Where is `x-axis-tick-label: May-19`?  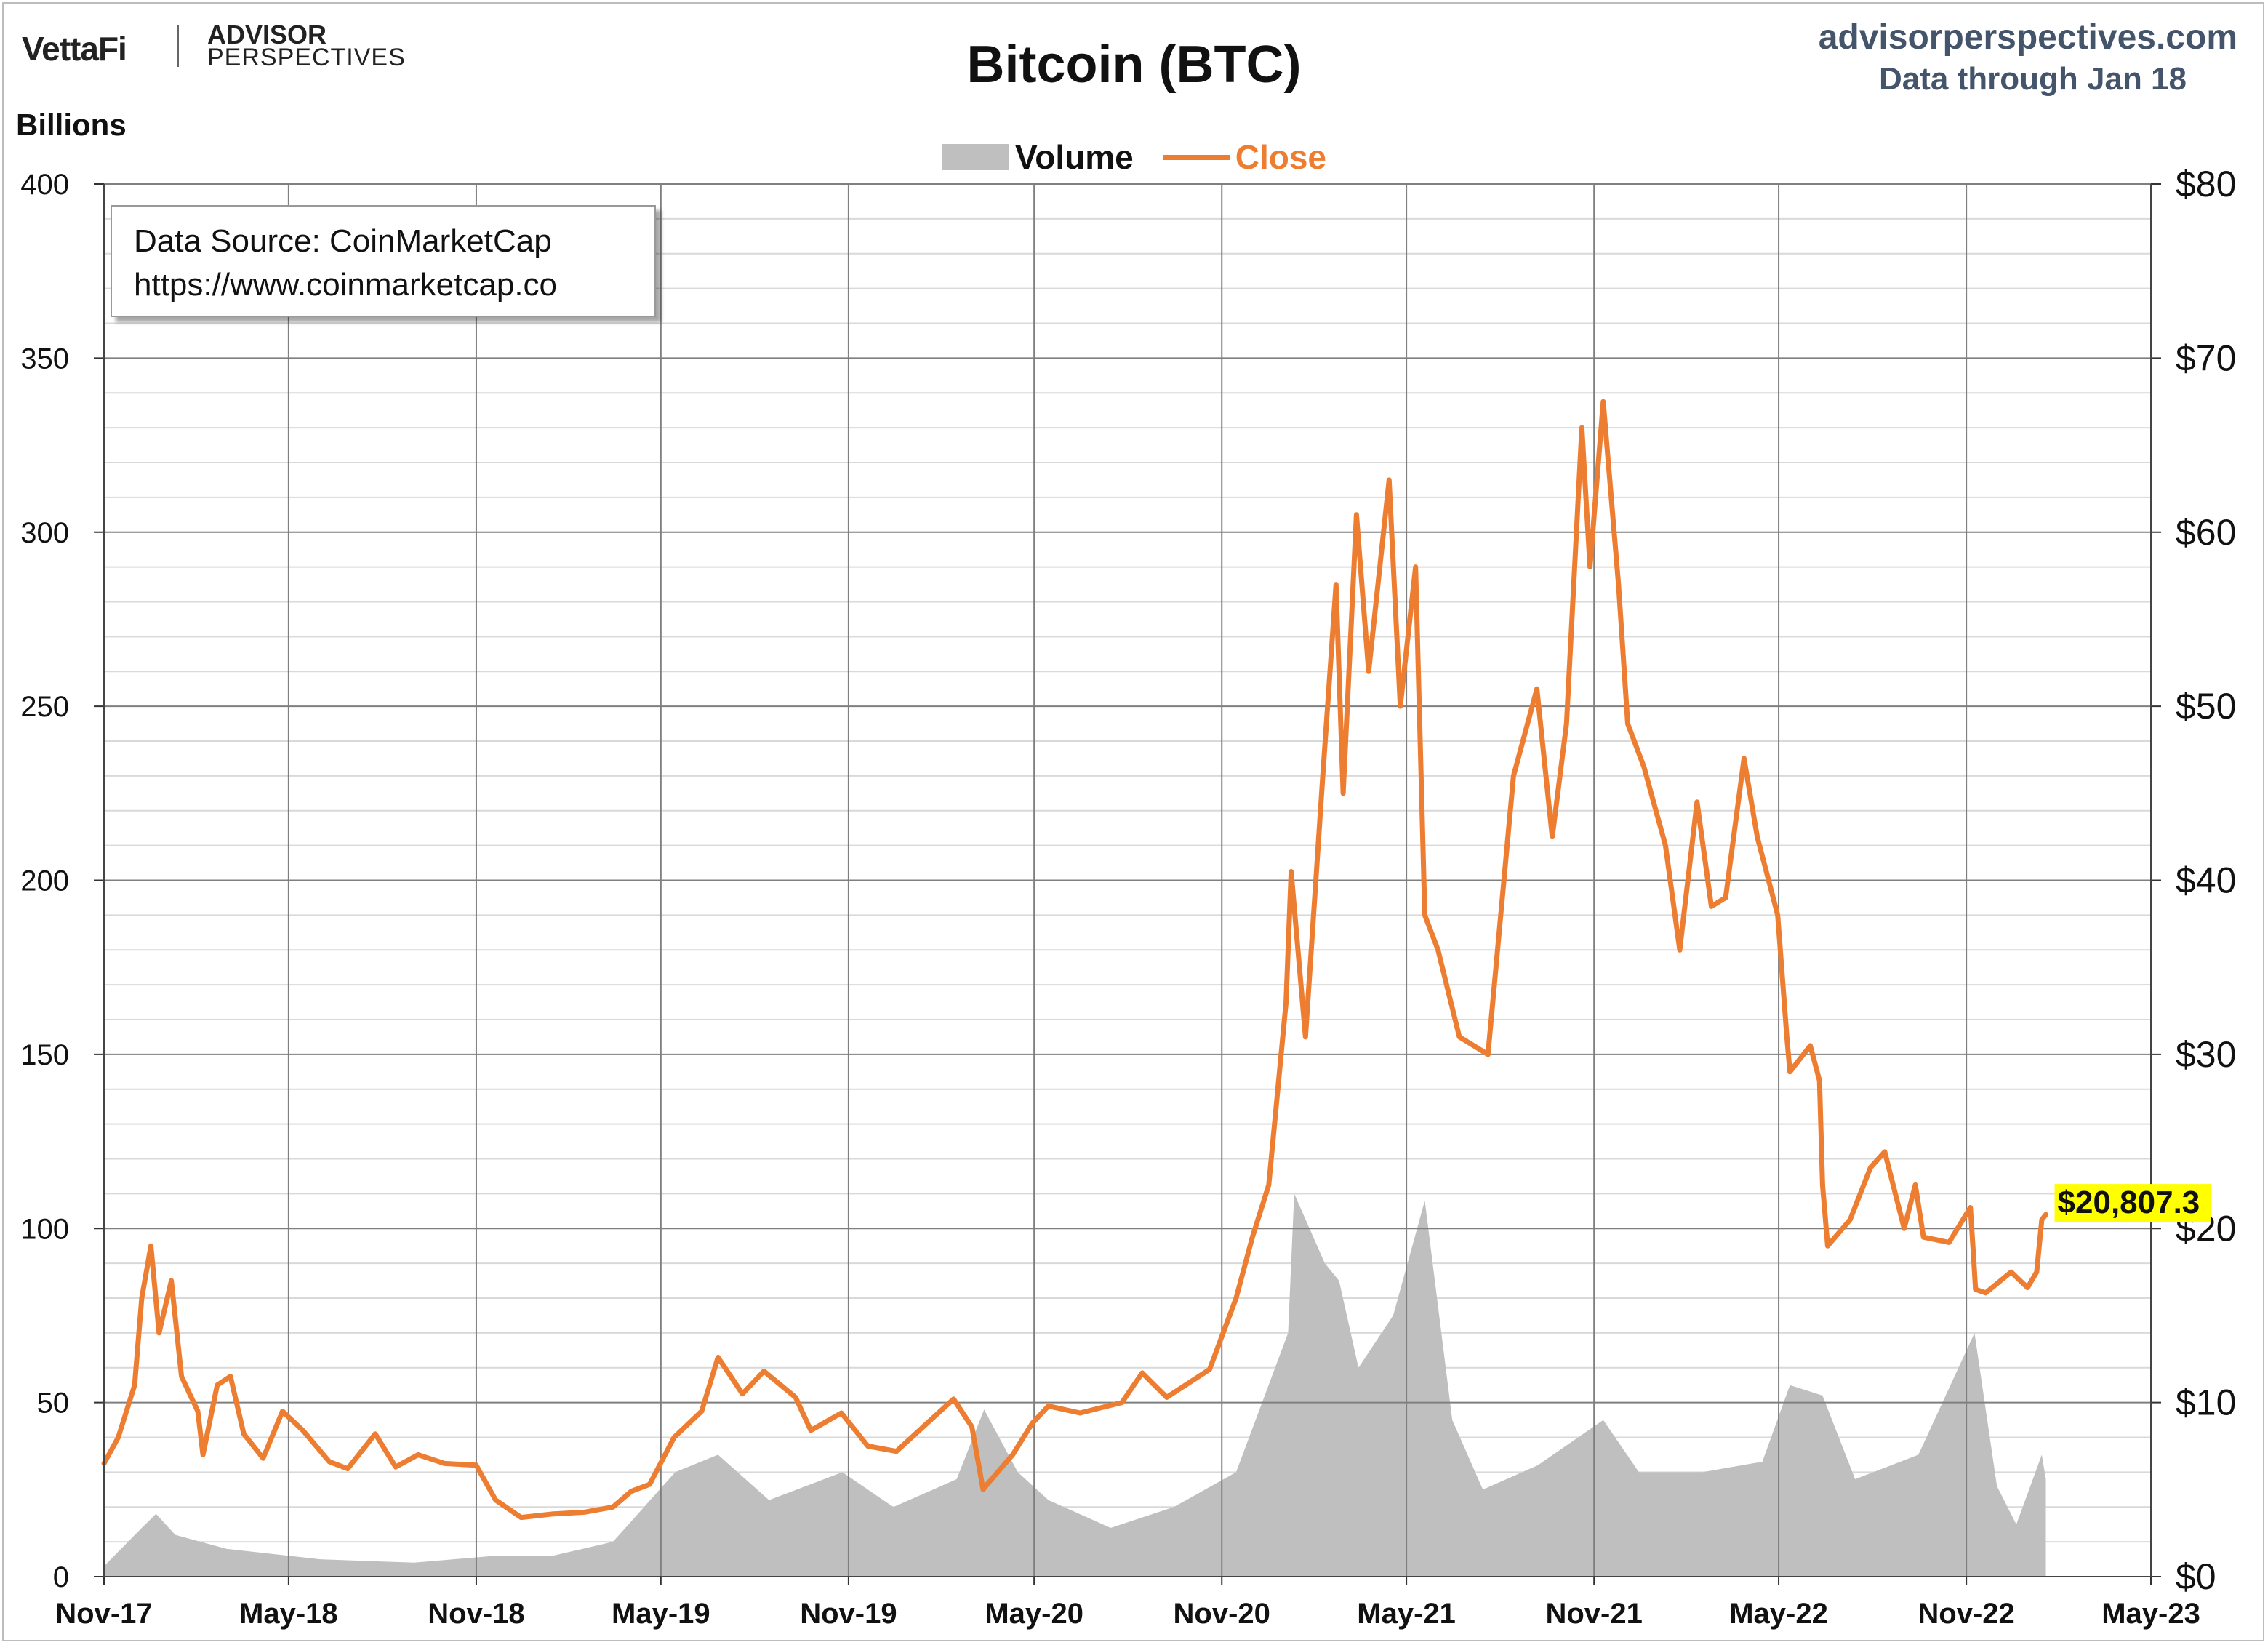 x-axis-tick-label: May-19 is located at coordinates (661, 1614).